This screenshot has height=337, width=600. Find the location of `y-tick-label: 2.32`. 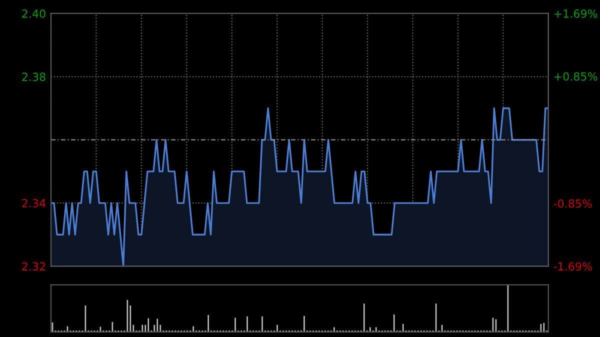

y-tick-label: 2.32 is located at coordinates (34, 266).